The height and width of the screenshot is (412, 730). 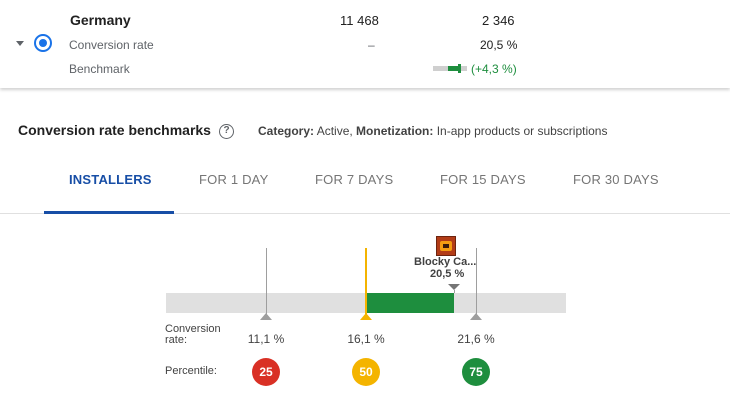 What do you see at coordinates (266, 284) in the screenshot?
I see `percentile-25-line` at bounding box center [266, 284].